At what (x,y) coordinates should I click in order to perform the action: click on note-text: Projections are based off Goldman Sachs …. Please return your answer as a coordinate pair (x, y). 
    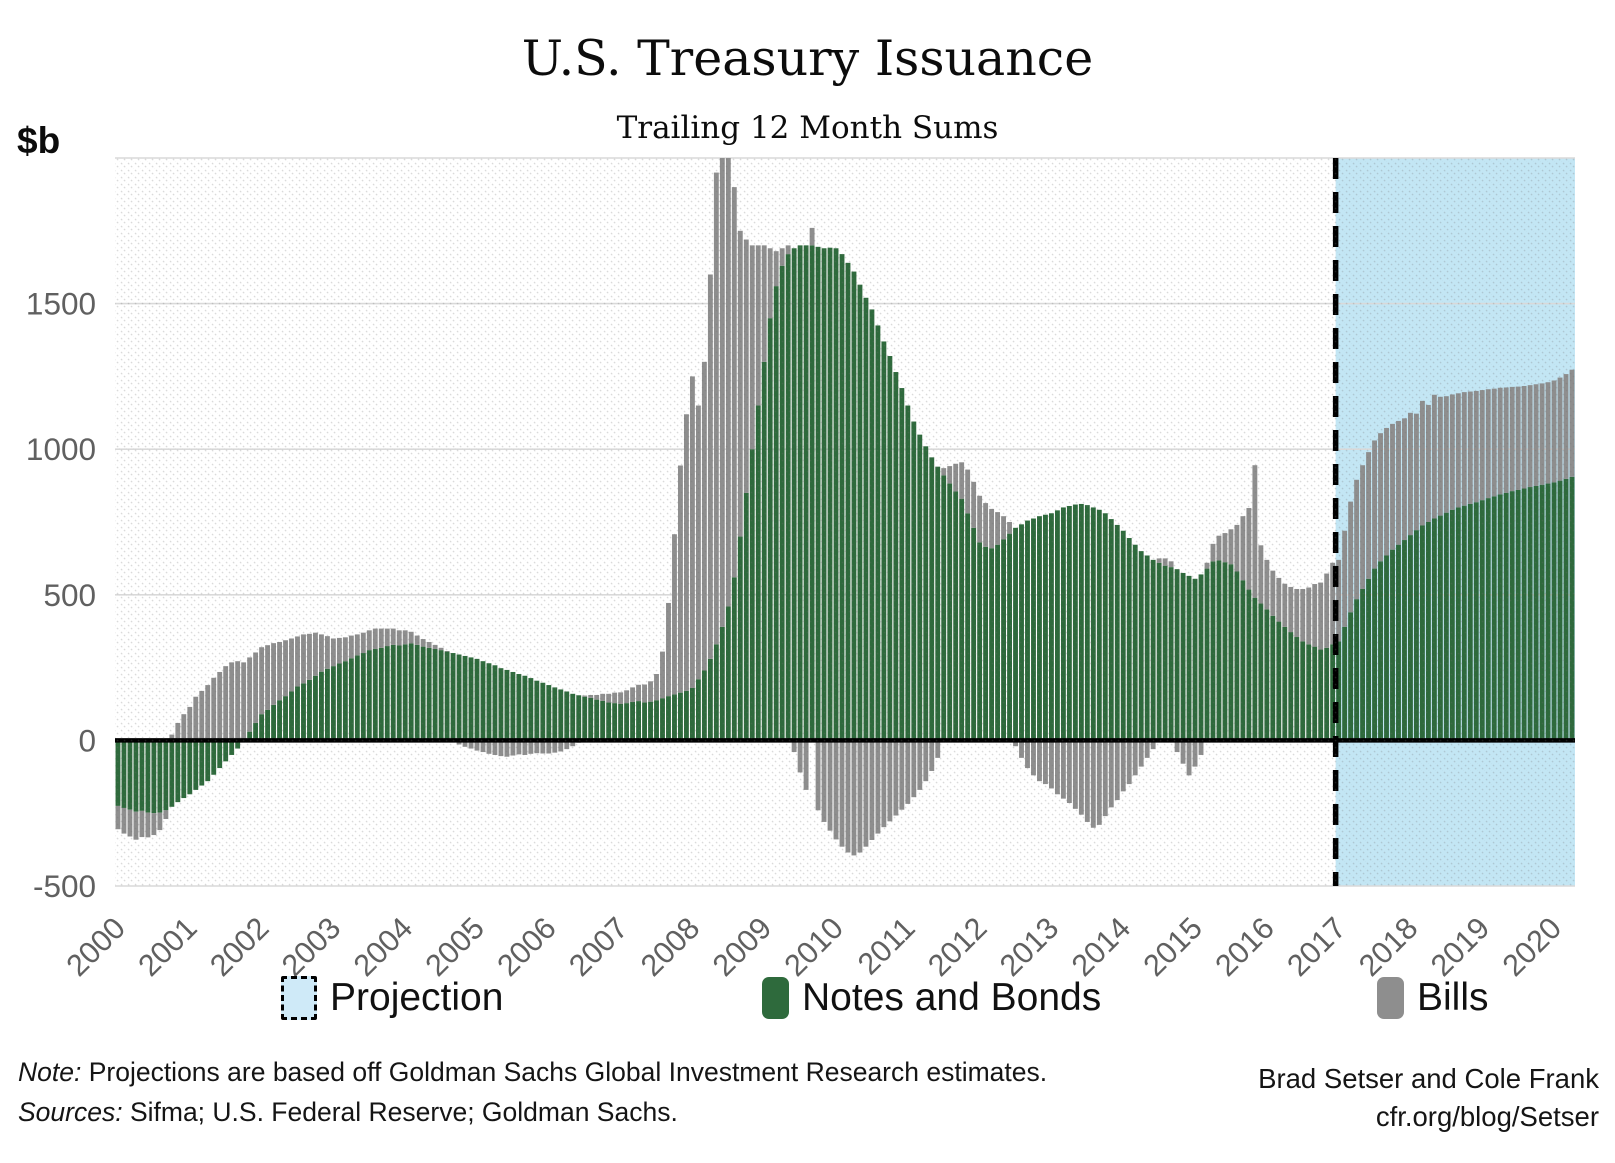
    Looking at the image, I should click on (564, 1072).